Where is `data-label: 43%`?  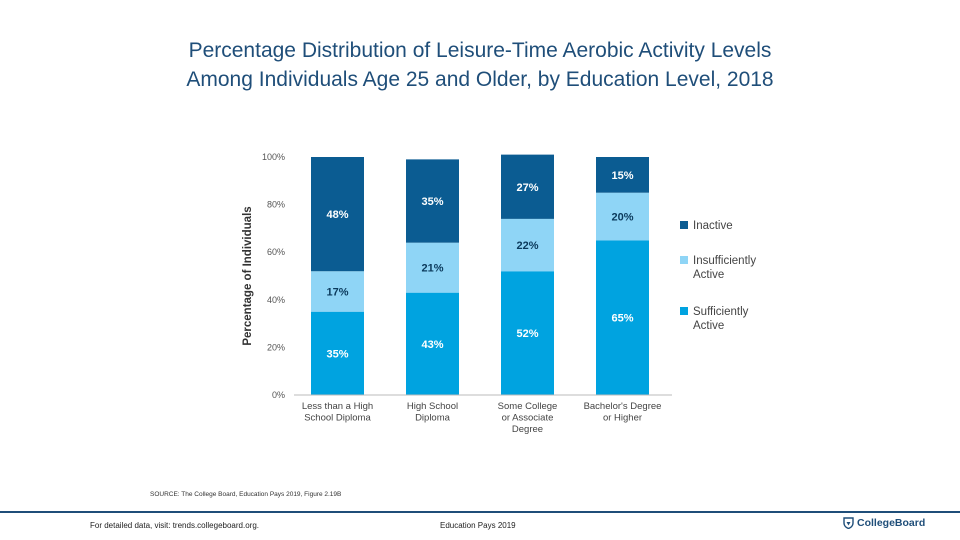 data-label: 43% is located at coordinates (432, 345).